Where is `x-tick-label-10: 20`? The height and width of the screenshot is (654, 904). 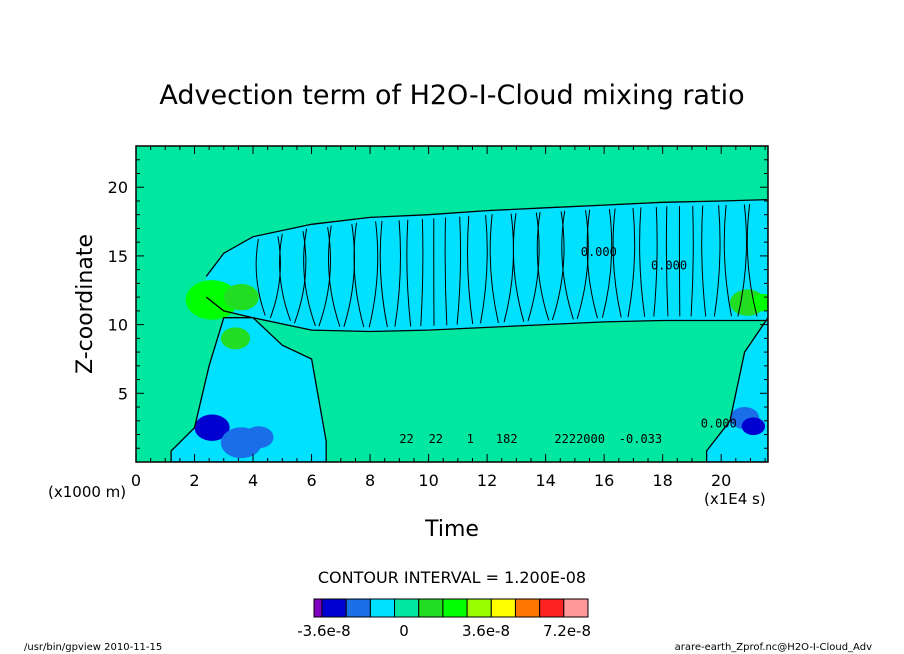 x-tick-label-10: 20 is located at coordinates (721, 480).